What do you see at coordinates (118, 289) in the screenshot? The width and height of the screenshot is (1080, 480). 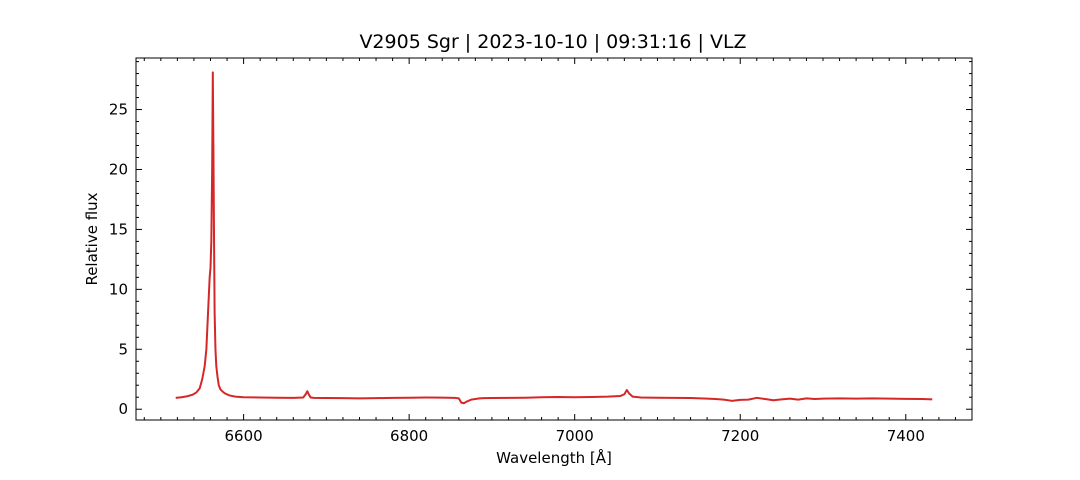 I see `y-tick-label: 10` at bounding box center [118, 289].